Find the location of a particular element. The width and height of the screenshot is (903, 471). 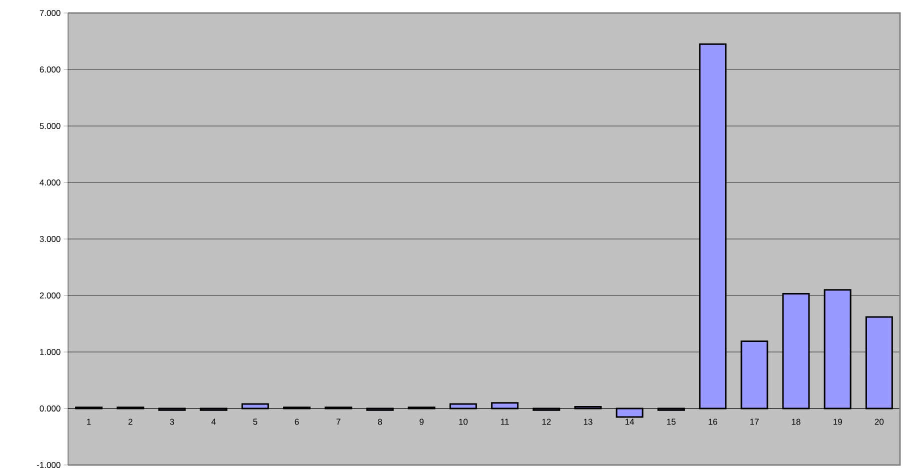

y-tick-label: 2.000 is located at coordinates (50, 295).